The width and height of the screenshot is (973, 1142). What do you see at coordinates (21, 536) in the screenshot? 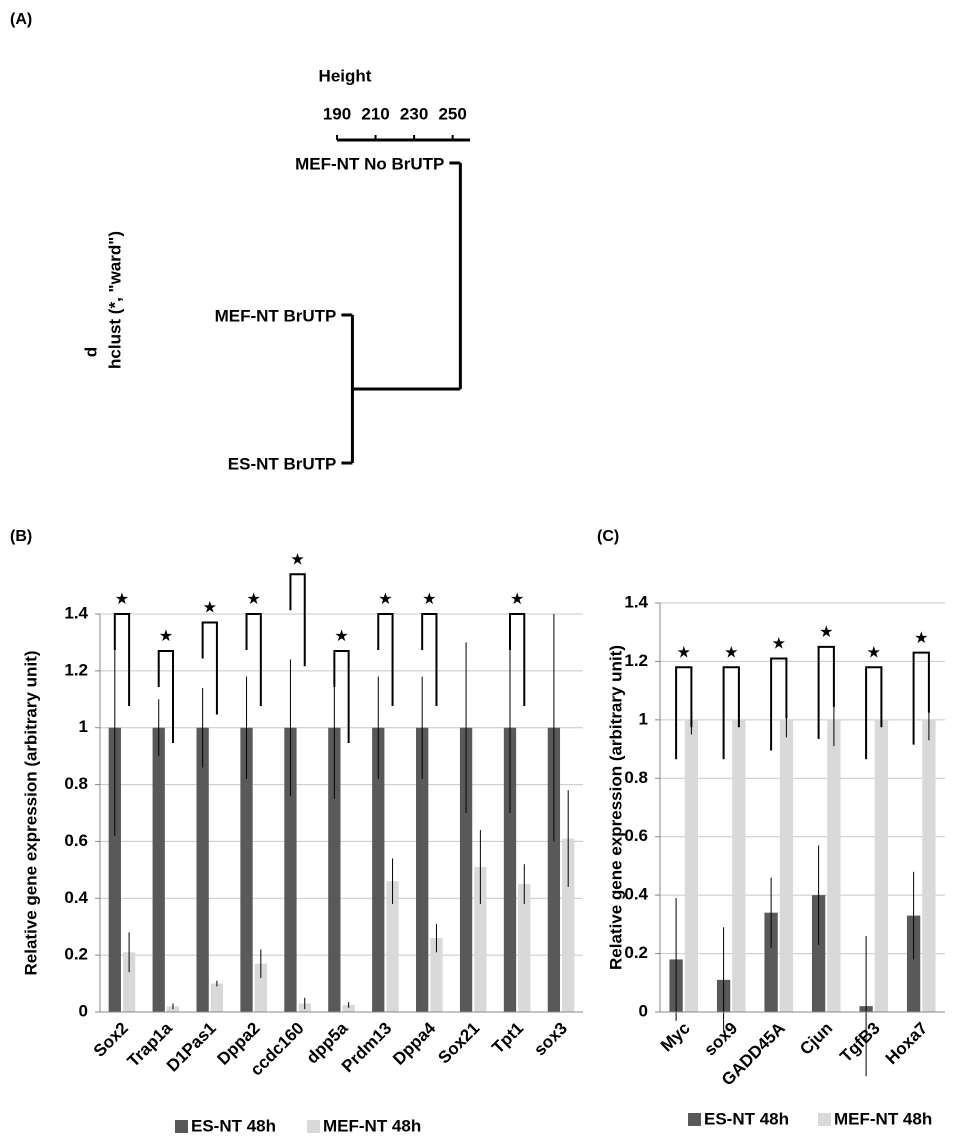
I see `panel-label: (B)` at bounding box center [21, 536].